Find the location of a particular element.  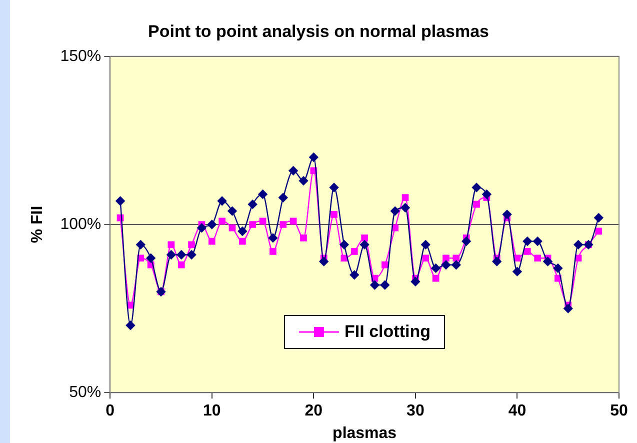

x-tick-label: 30 is located at coordinates (415, 411).